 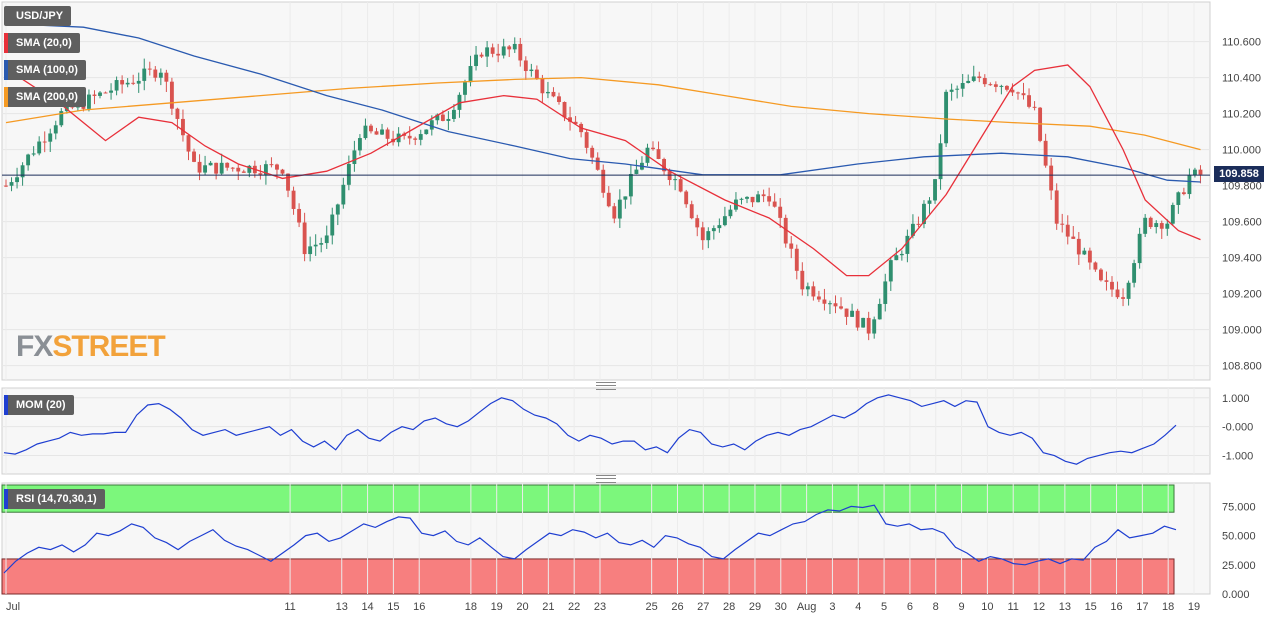 I want to click on time-tick-label: 11, so click(x=1013, y=607).